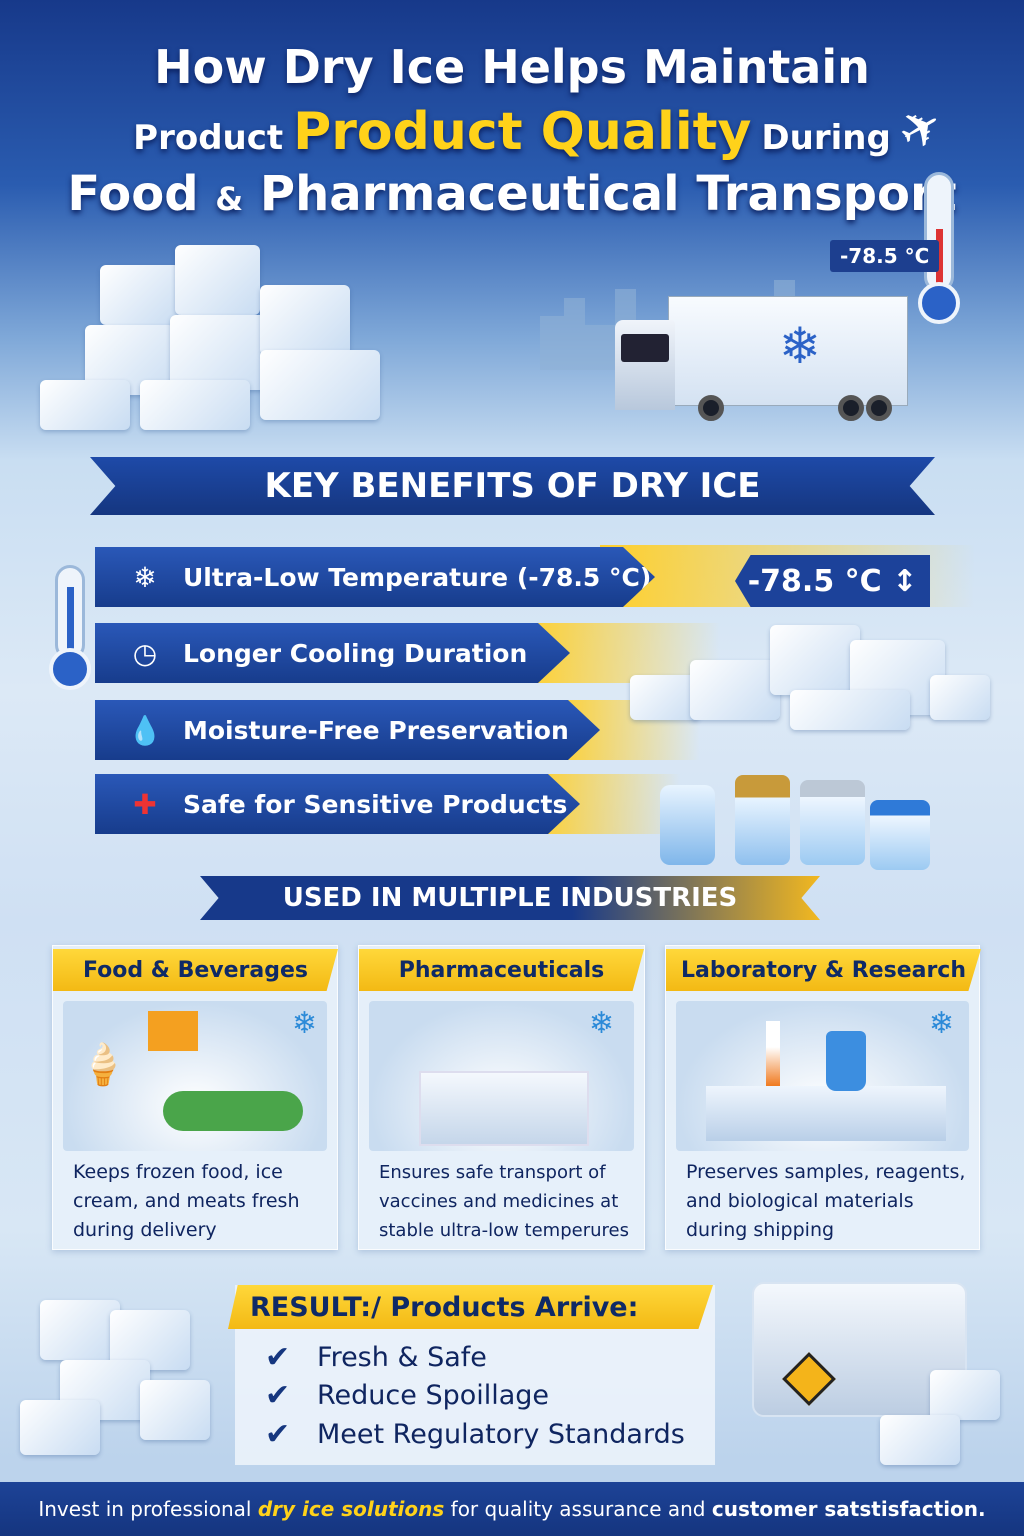 The image size is (1024, 1536). What do you see at coordinates (826, 138) in the screenshot?
I see `title-suffix: During` at bounding box center [826, 138].